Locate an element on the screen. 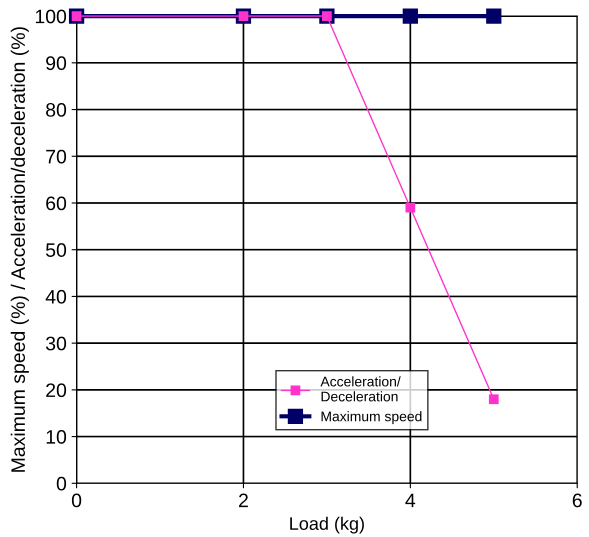 This screenshot has width=589, height=537. y-tick-label: 80 is located at coordinates (56, 110).